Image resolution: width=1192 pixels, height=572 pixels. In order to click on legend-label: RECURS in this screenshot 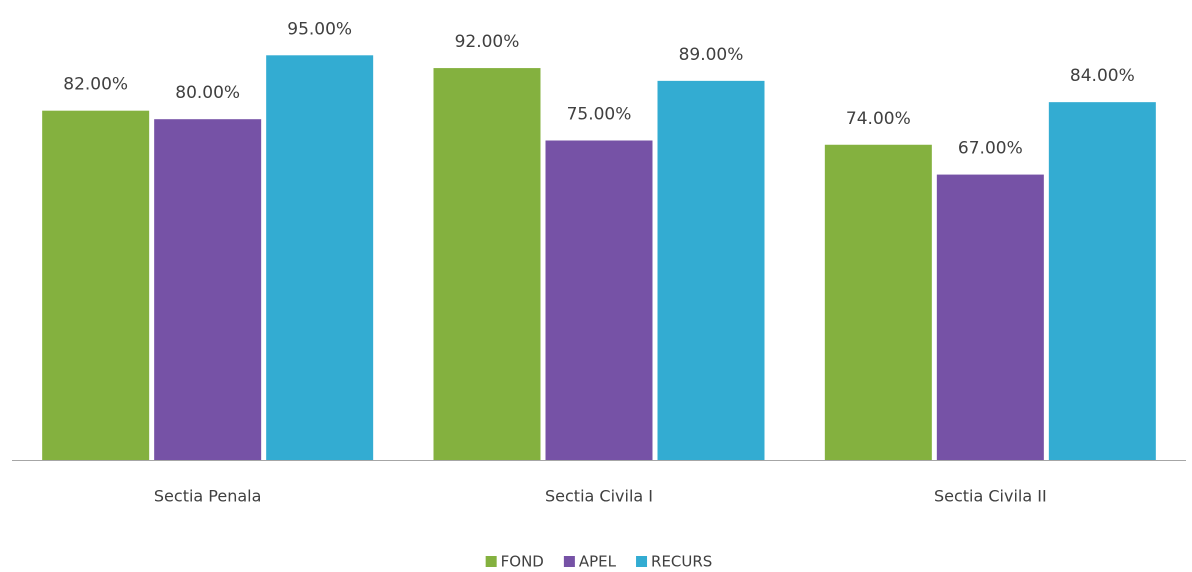, I will do `click(681, 562)`.